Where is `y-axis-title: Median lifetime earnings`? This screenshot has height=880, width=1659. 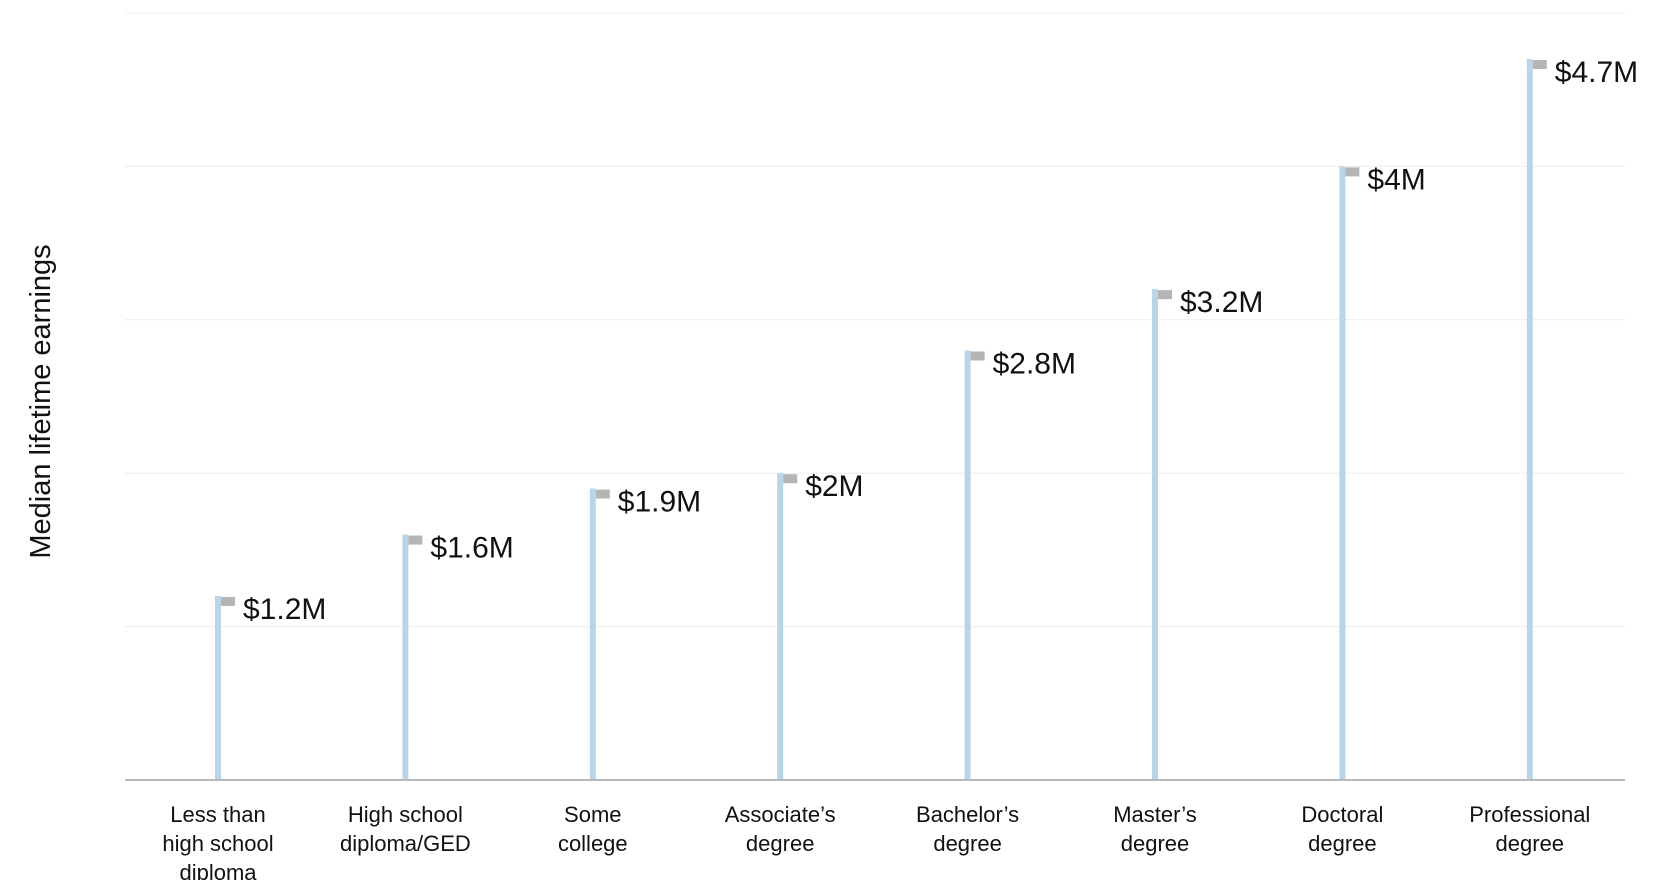
y-axis-title: Median lifetime earnings is located at coordinates (41, 401).